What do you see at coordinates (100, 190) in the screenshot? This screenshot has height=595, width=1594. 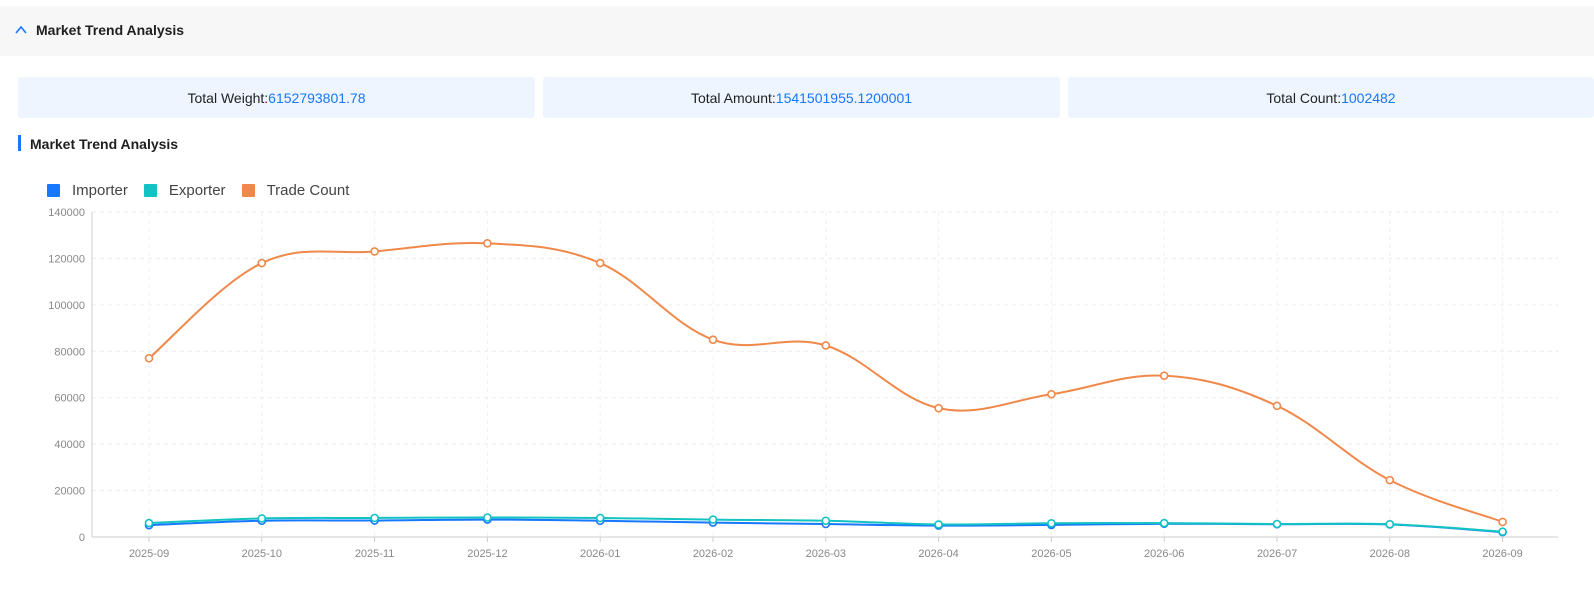 I see `legend-label: Importer` at bounding box center [100, 190].